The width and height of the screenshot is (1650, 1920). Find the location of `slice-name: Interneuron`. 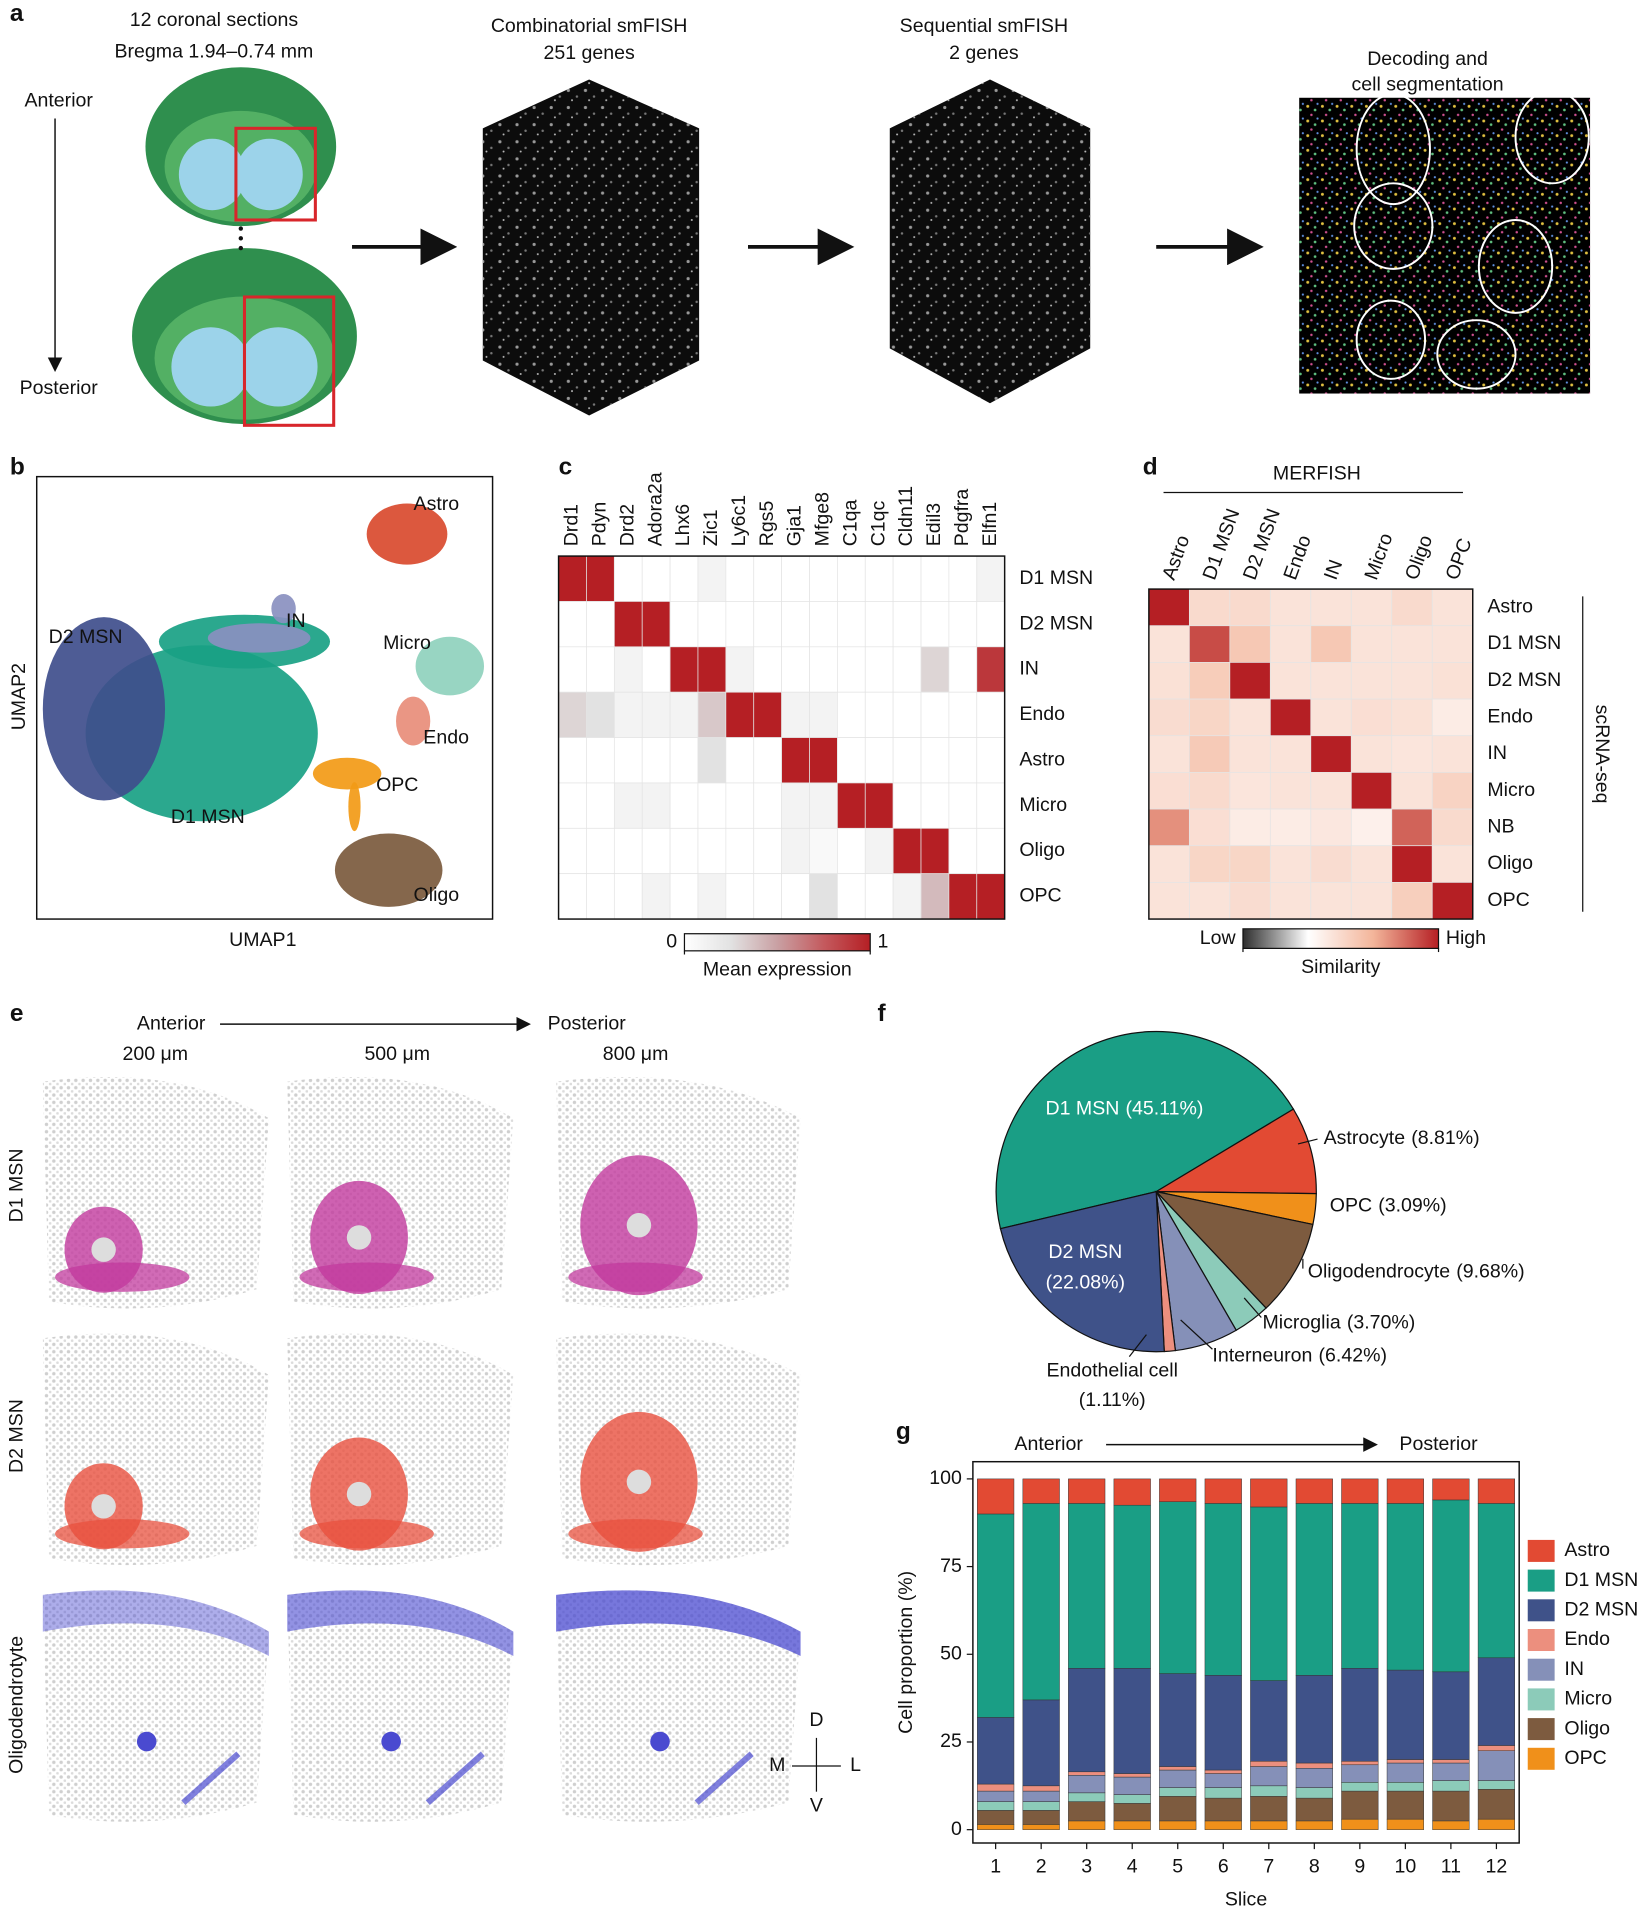

slice-name: Interneuron is located at coordinates (1262, 1356).